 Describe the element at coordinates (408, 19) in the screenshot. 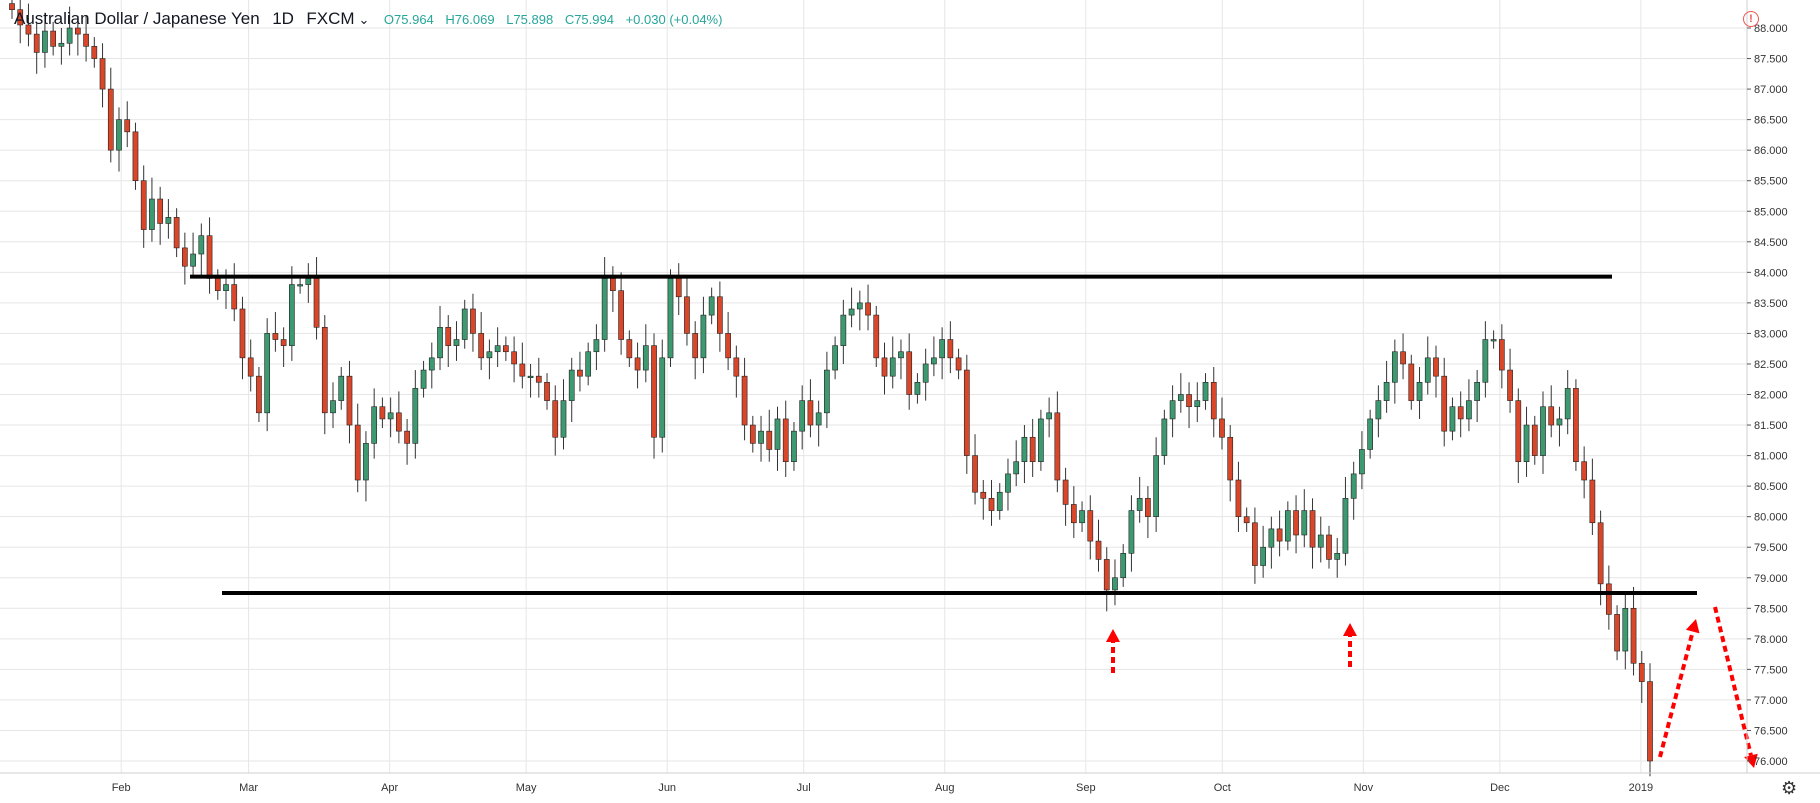

I see `open-value: O75.964` at that location.